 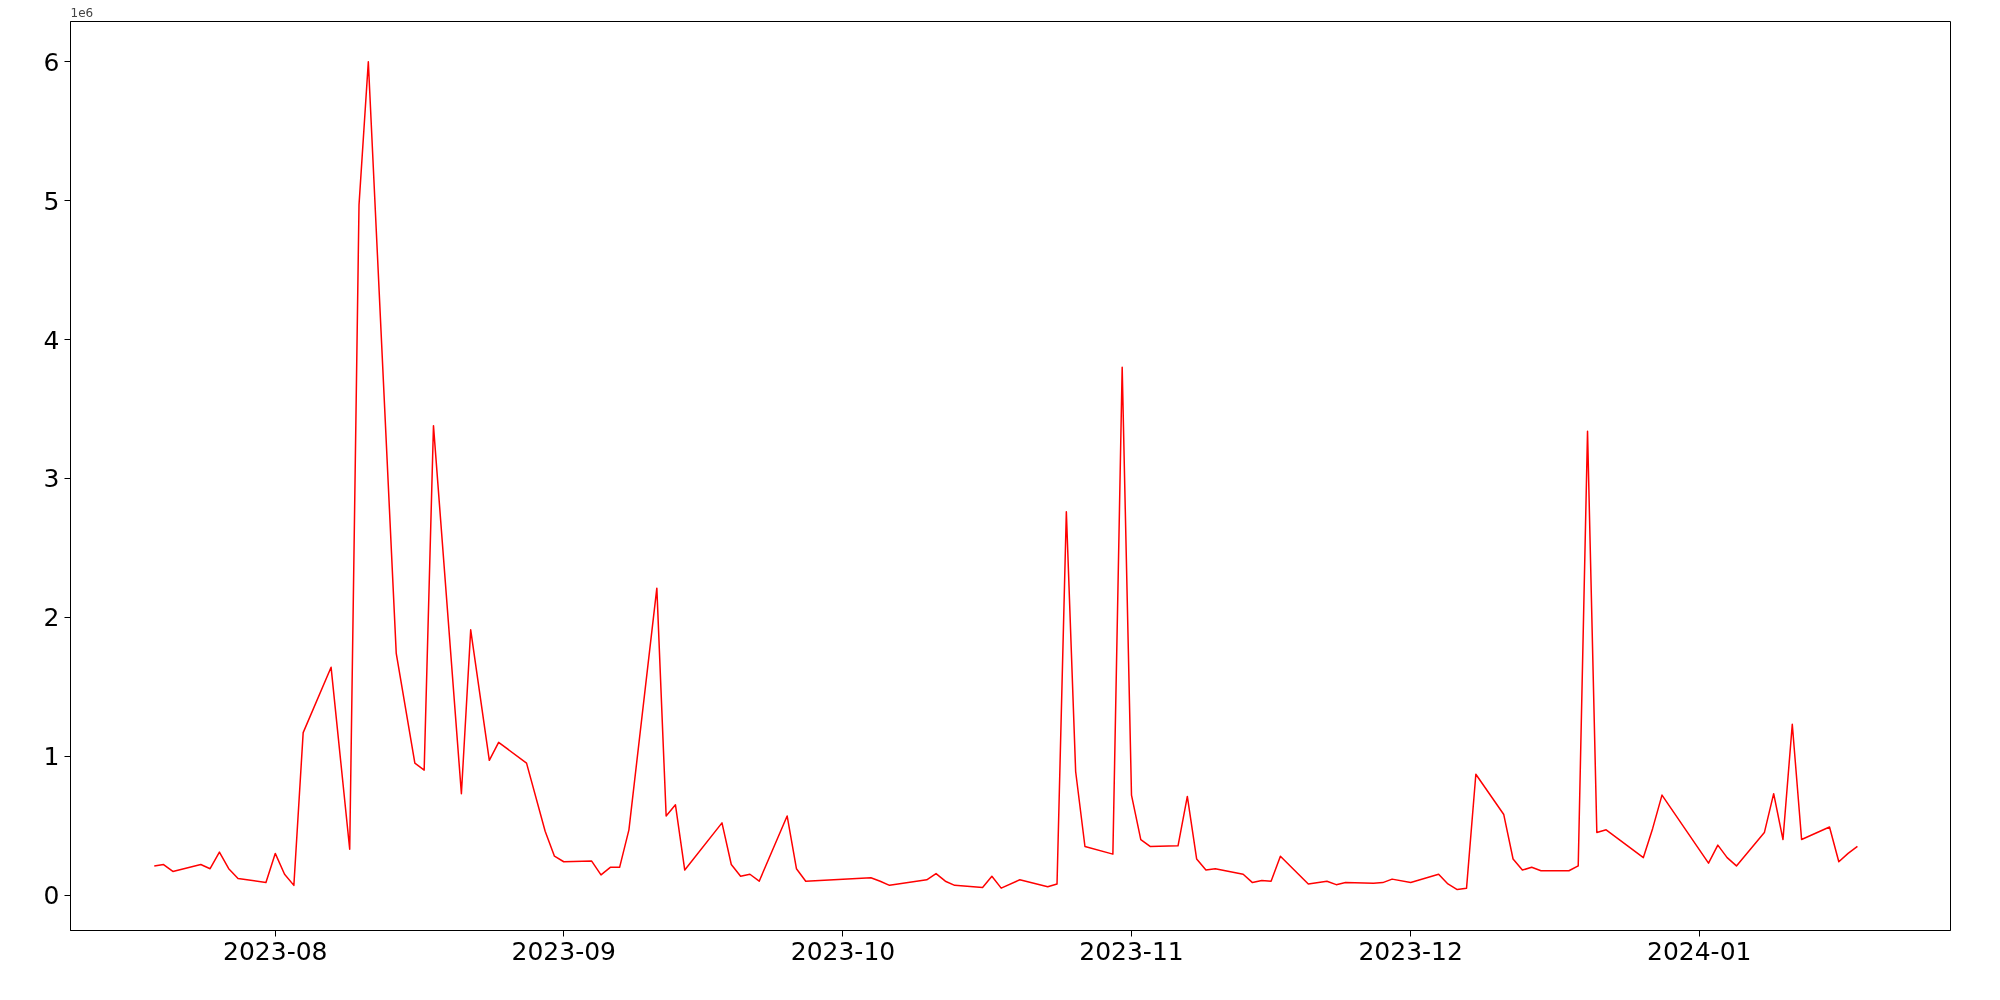 I want to click on x-tick-label: 2023-08, so click(x=275, y=951).